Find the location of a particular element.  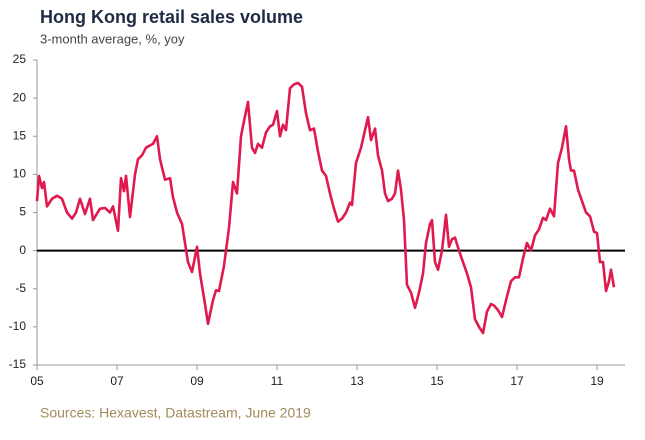

y-tick-label: 5 is located at coordinates (22, 212).